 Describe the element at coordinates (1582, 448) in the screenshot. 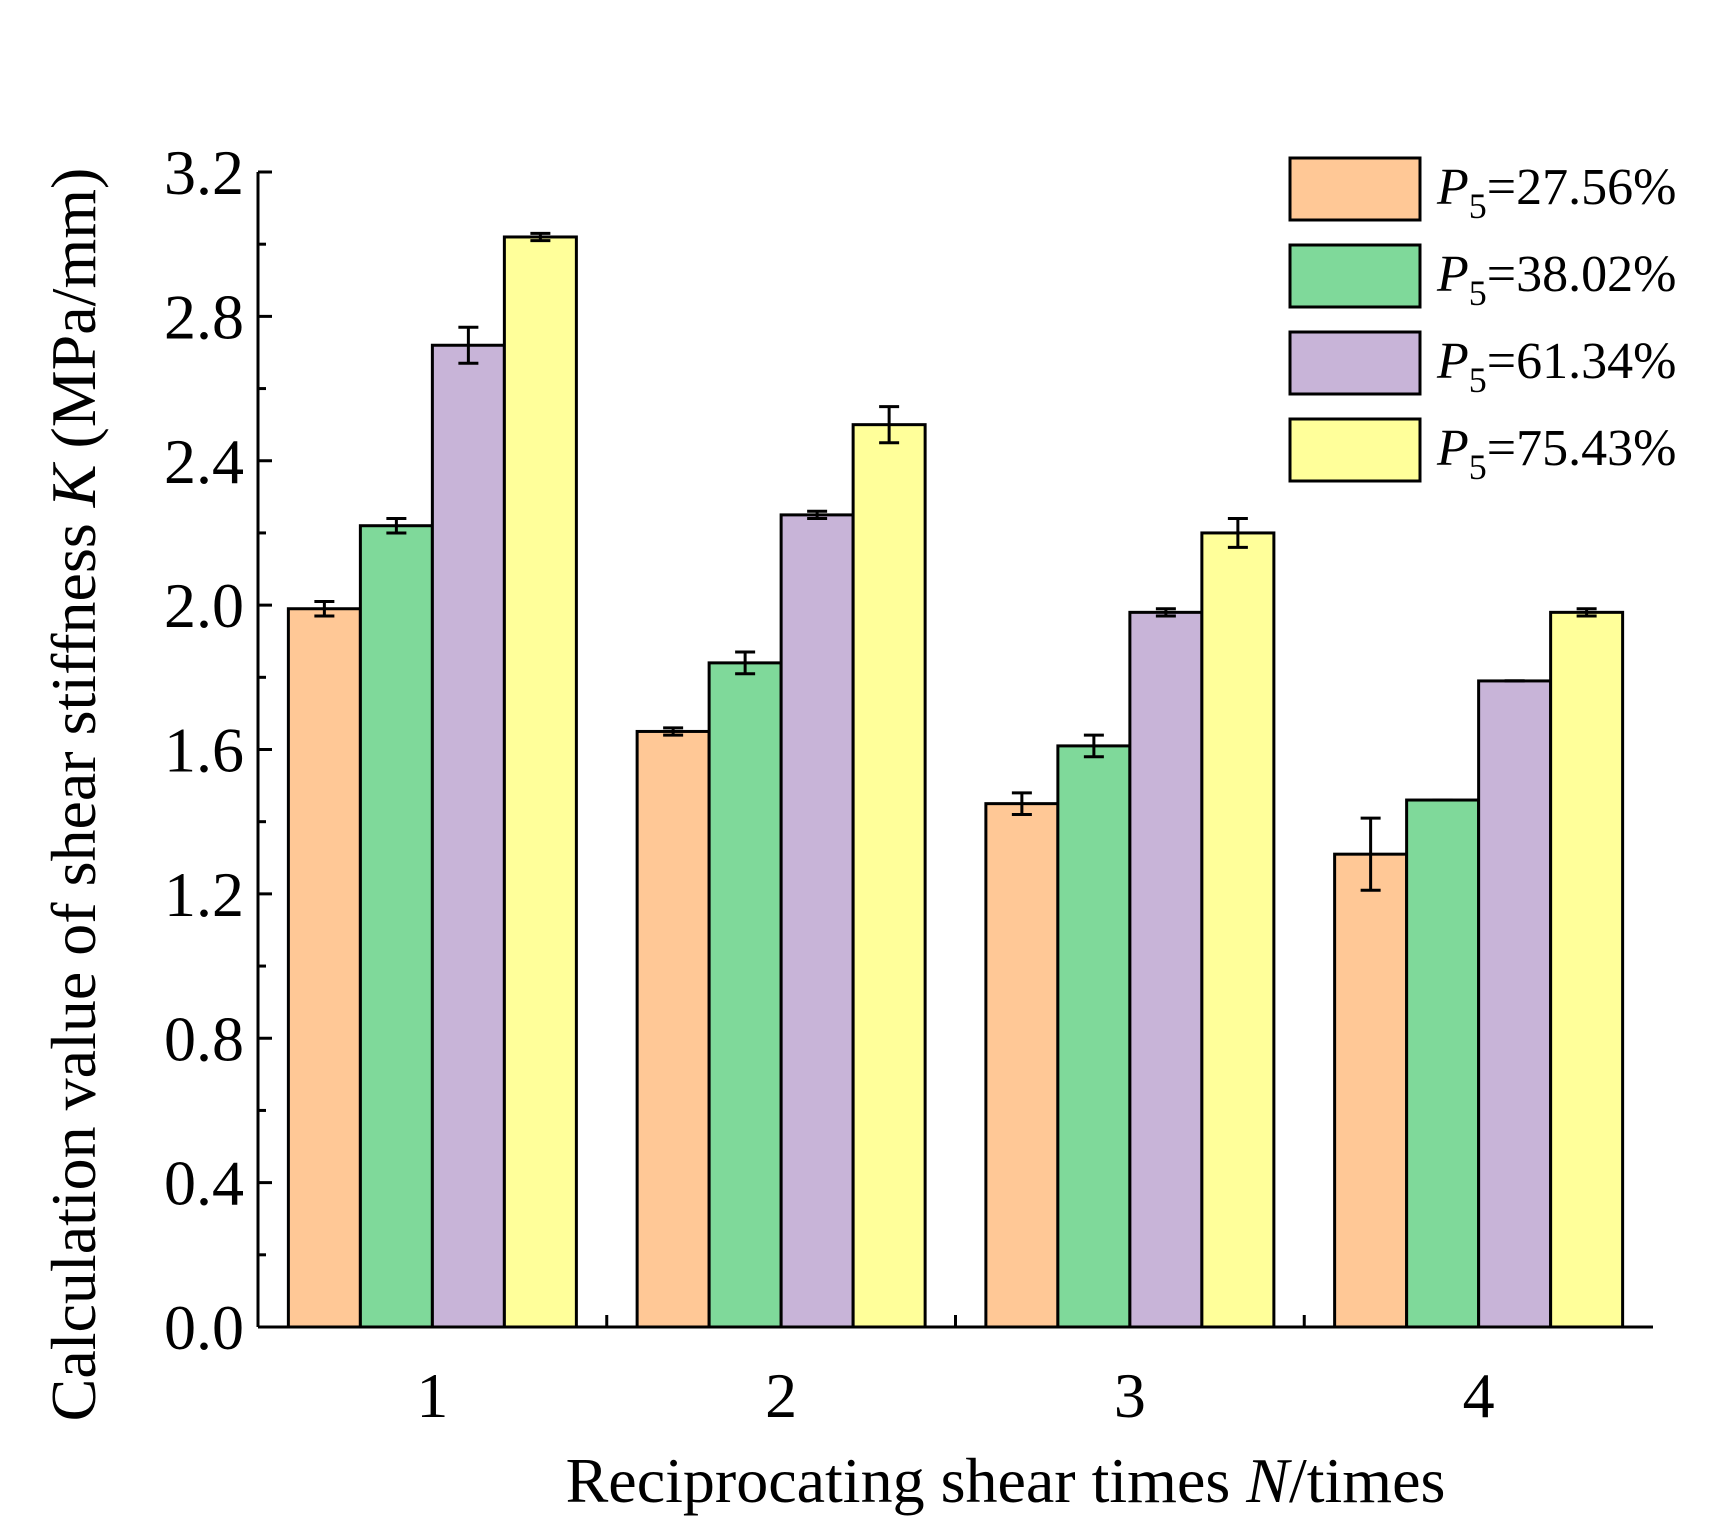

I see `legend-value: =75.43%` at that location.